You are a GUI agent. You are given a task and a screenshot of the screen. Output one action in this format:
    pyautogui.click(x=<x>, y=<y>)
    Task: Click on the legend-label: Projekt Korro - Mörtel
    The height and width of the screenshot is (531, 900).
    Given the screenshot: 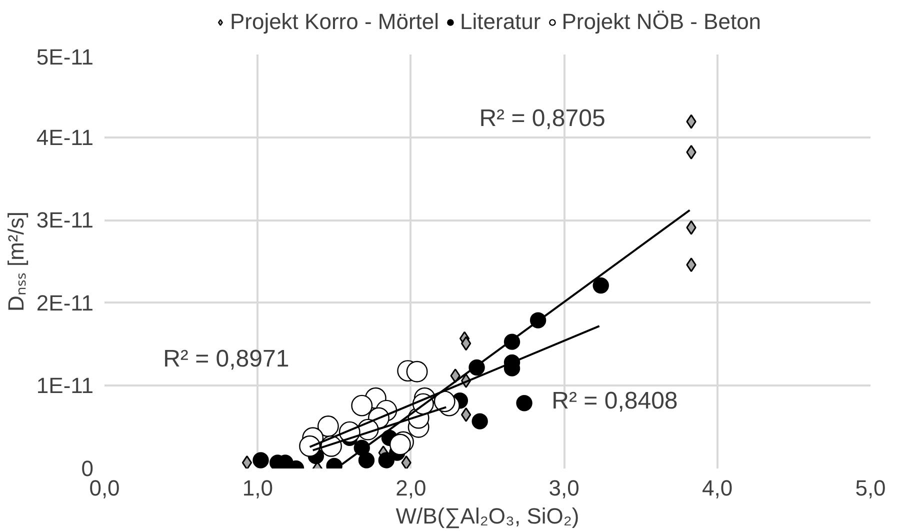 What is the action you would take?
    pyautogui.click(x=335, y=22)
    